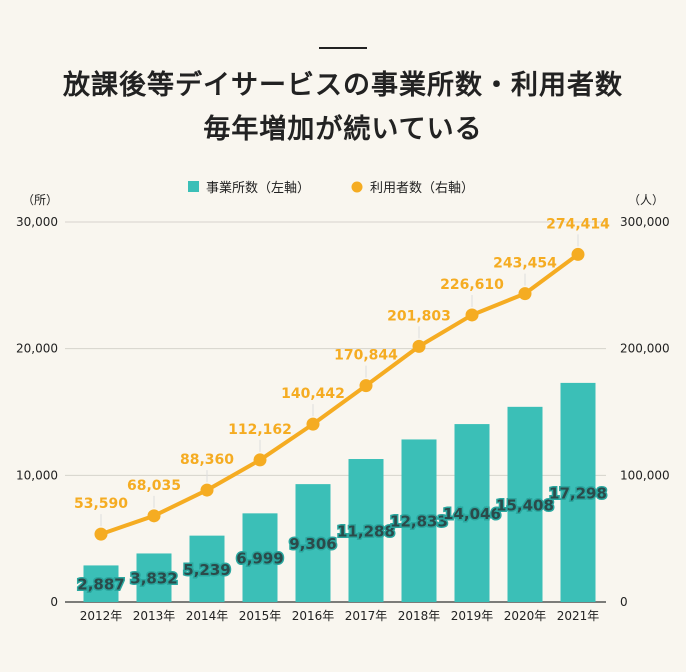 The image size is (686, 672). What do you see at coordinates (207, 616) in the screenshot?
I see `x-tick-label: 2014年` at bounding box center [207, 616].